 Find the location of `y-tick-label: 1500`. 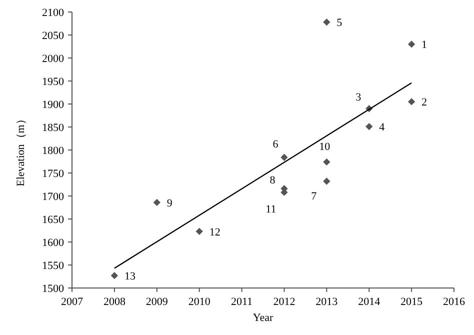

y-tick-label: 1500 is located at coordinates (53, 288).